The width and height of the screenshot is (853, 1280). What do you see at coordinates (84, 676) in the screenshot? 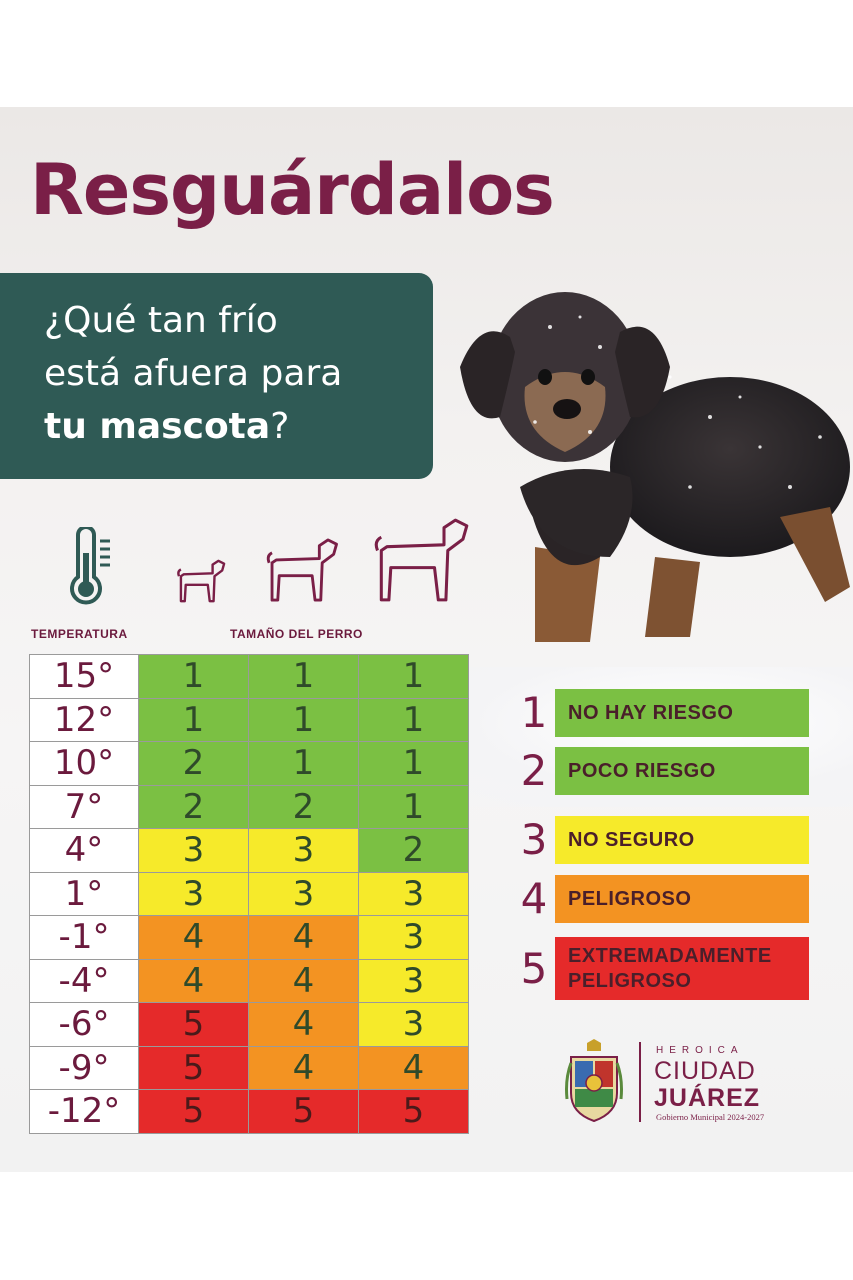
I see `temperature-cell: 15°` at bounding box center [84, 676].